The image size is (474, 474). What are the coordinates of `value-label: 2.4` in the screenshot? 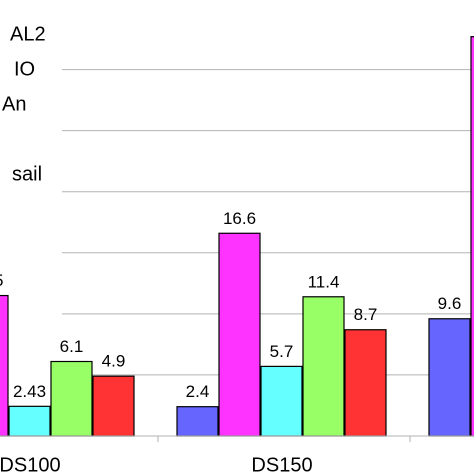 It's located at (198, 391).